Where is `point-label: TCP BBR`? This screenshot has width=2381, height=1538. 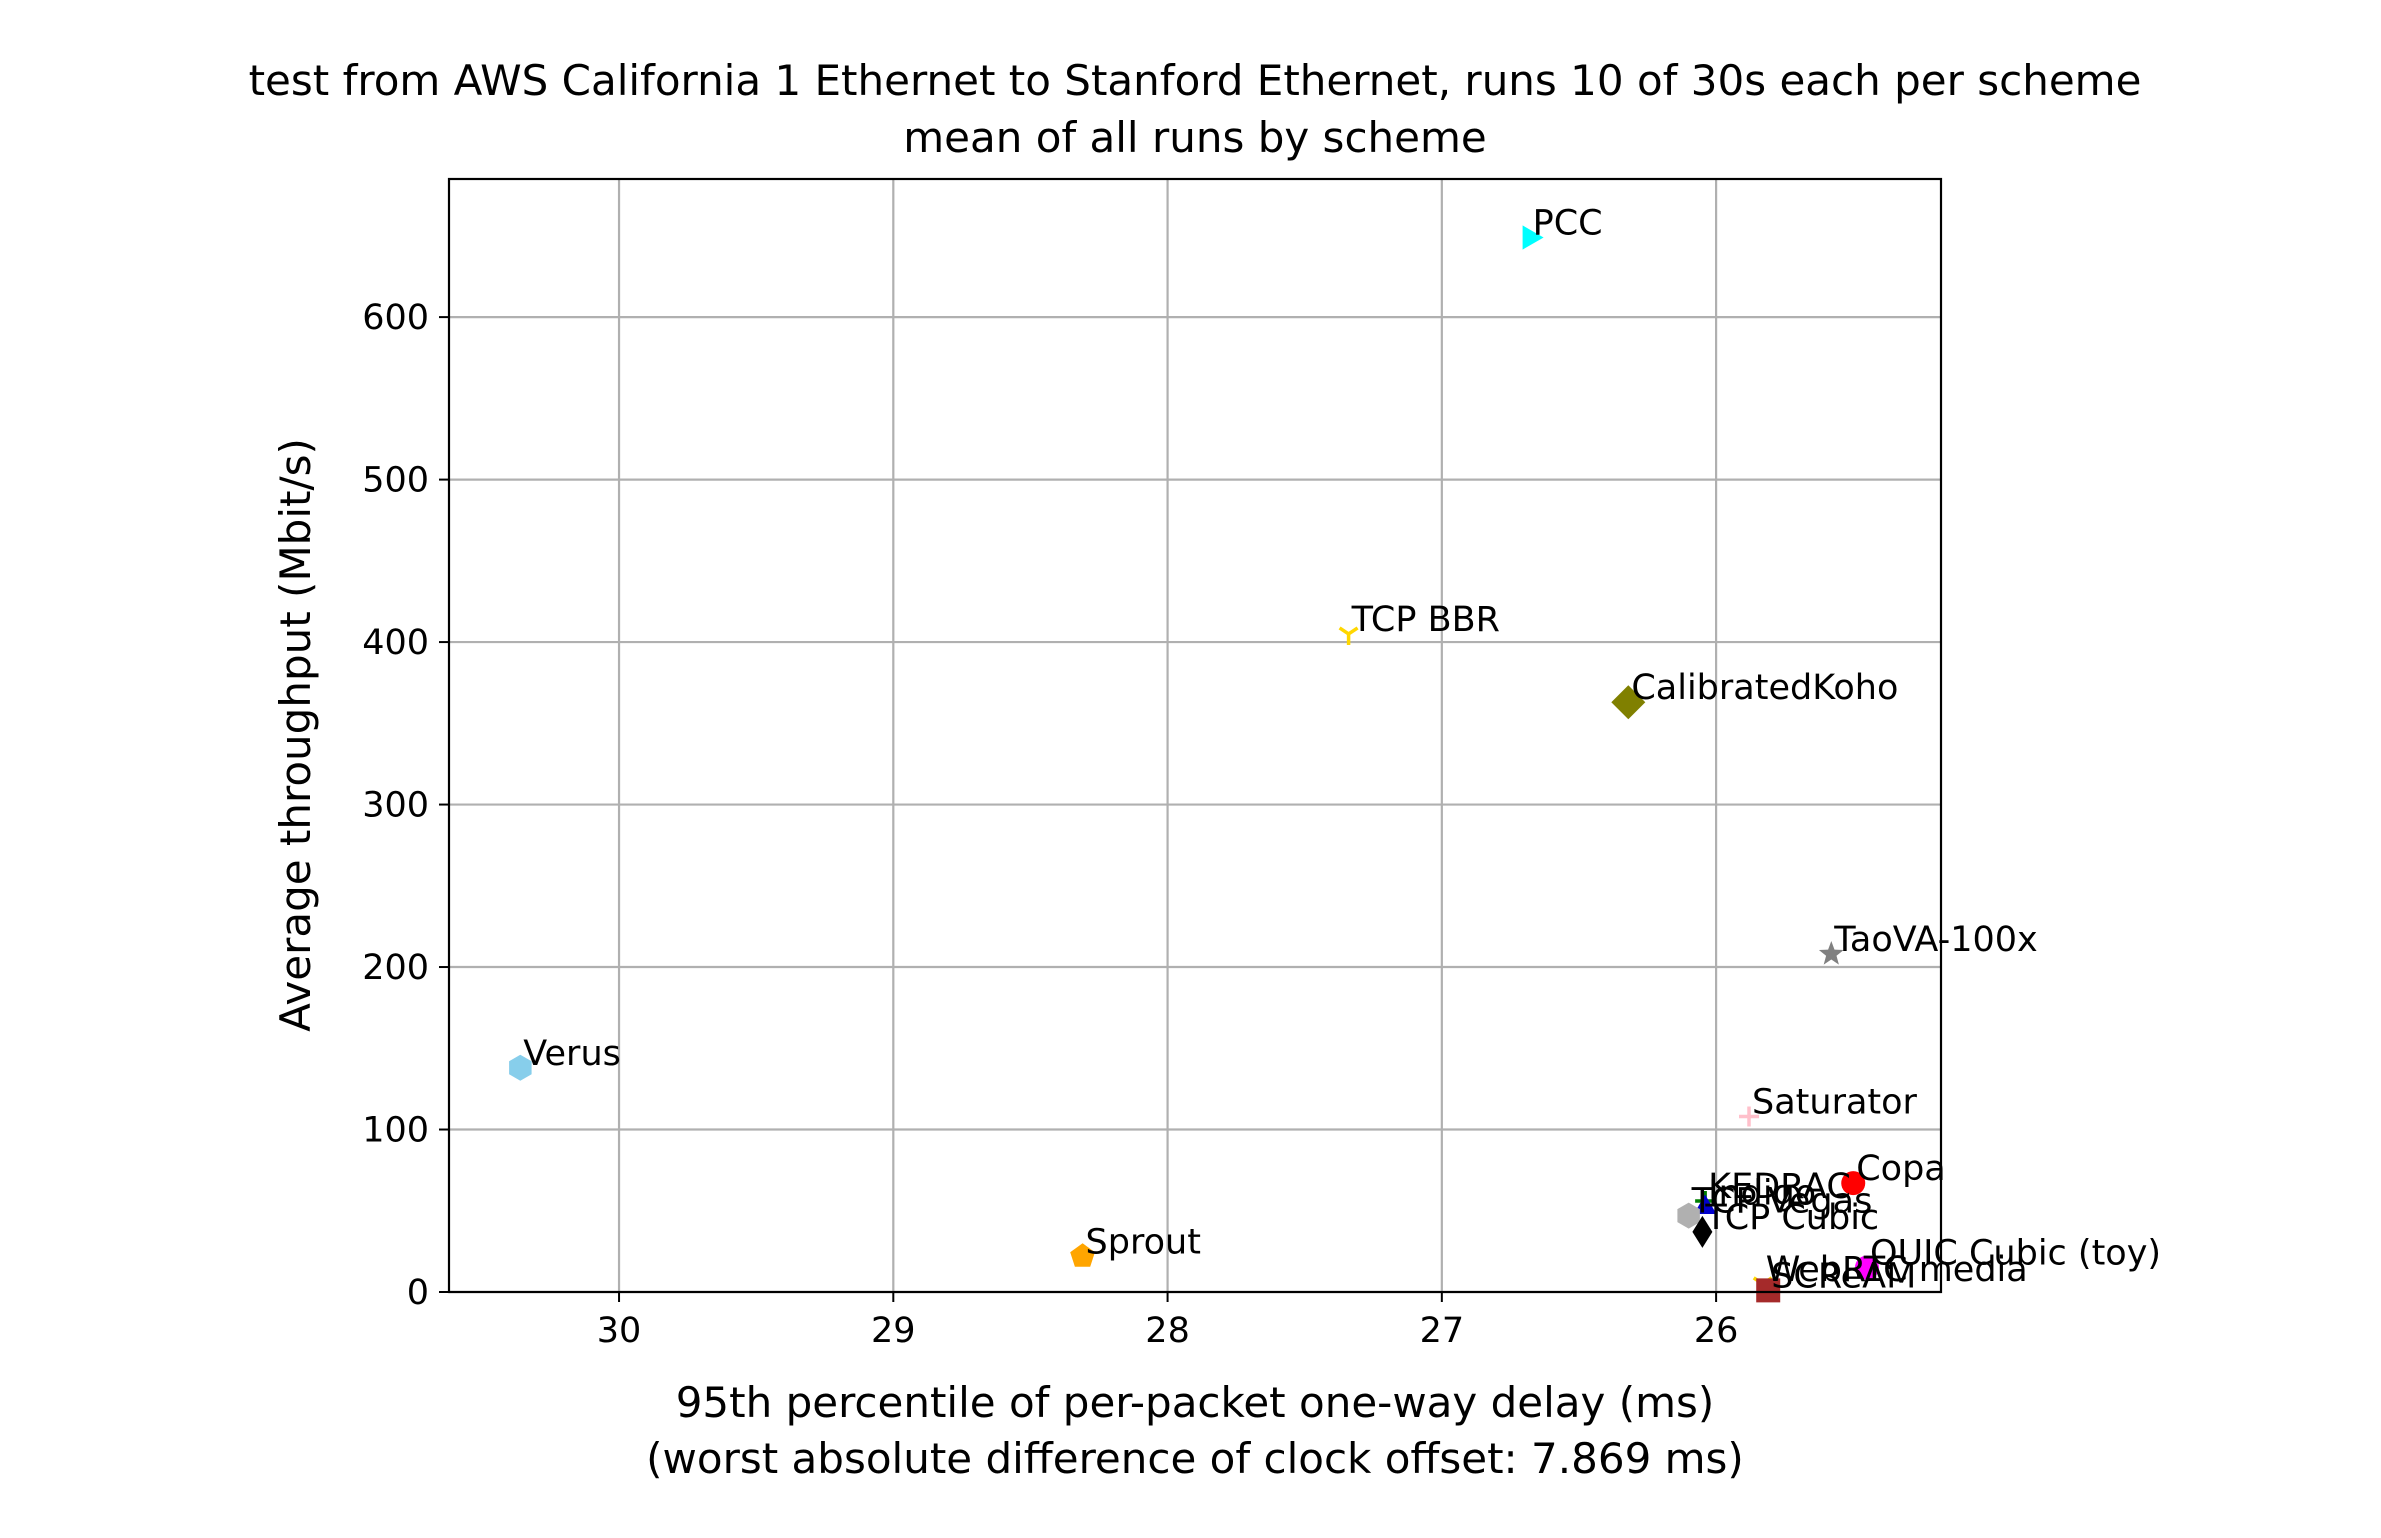 point-label: TCP BBR is located at coordinates (1425, 620).